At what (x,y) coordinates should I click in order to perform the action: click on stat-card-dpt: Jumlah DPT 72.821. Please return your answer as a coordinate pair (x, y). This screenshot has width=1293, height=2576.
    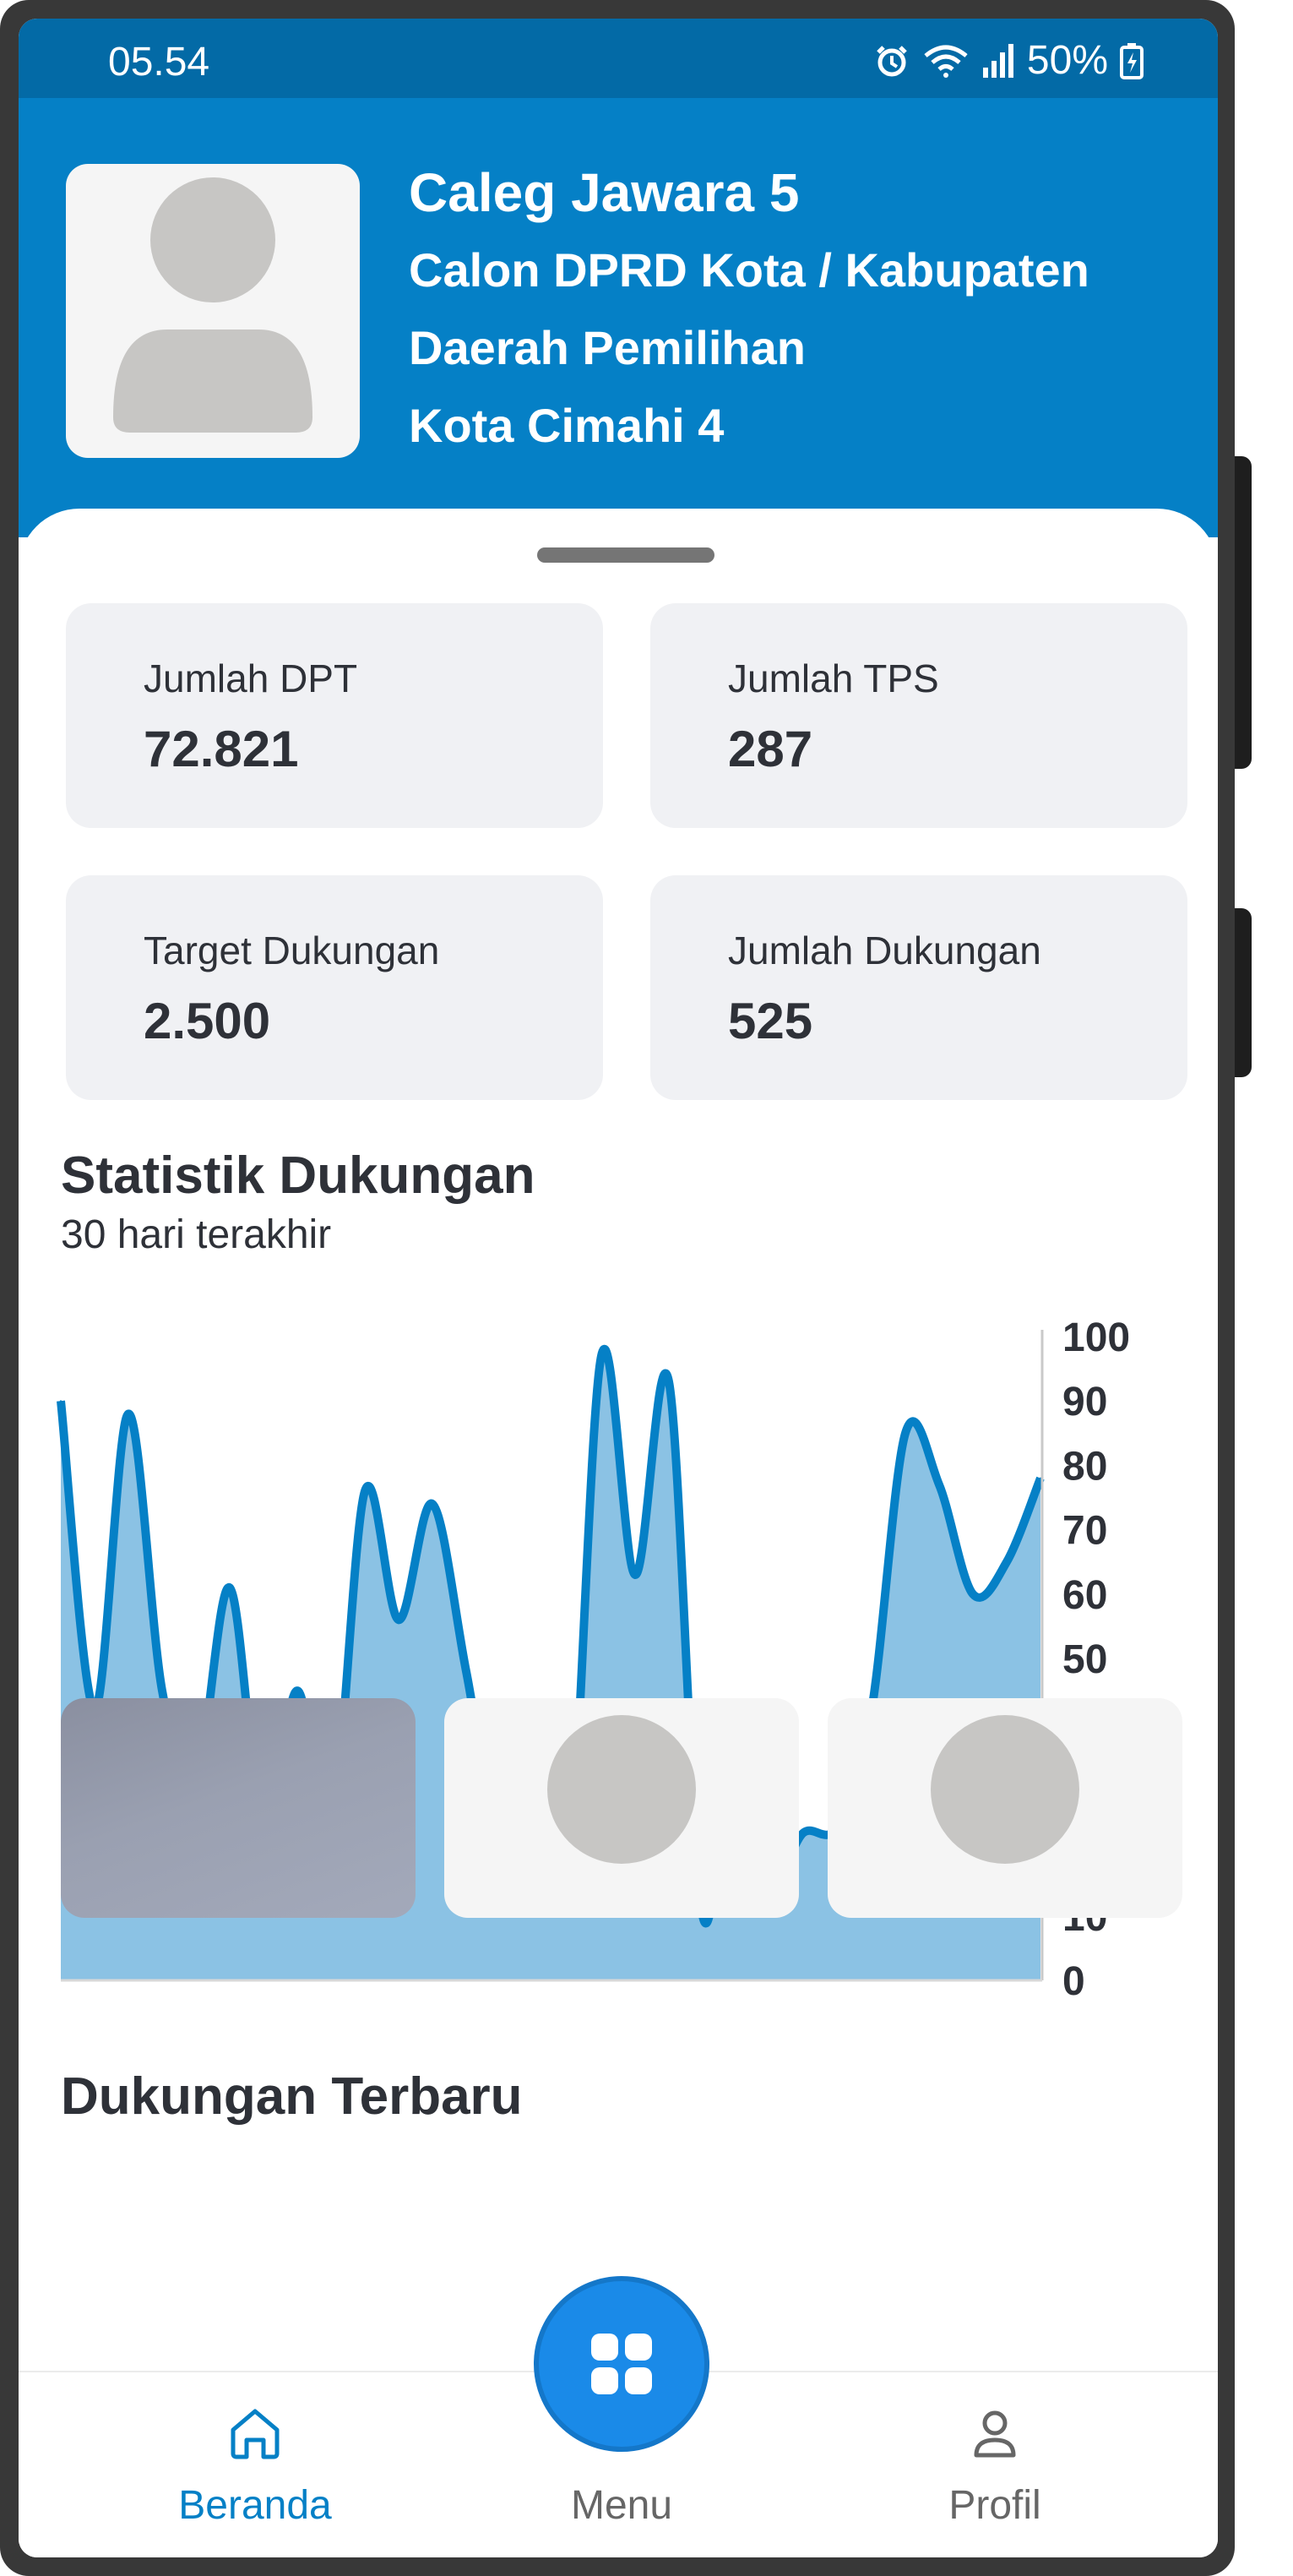
    Looking at the image, I should click on (335, 715).